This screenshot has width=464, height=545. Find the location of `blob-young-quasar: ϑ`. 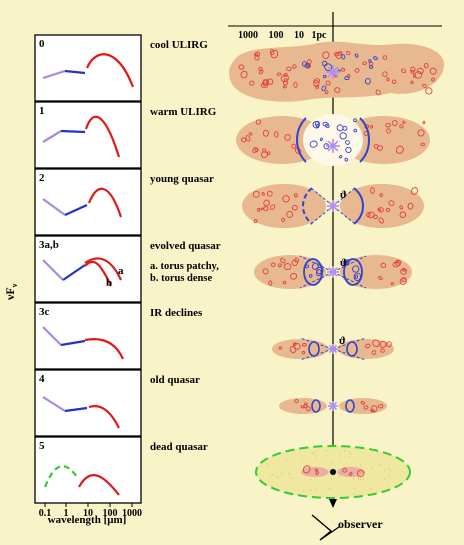

blob-young-quasar: ϑ is located at coordinates (333, 206).